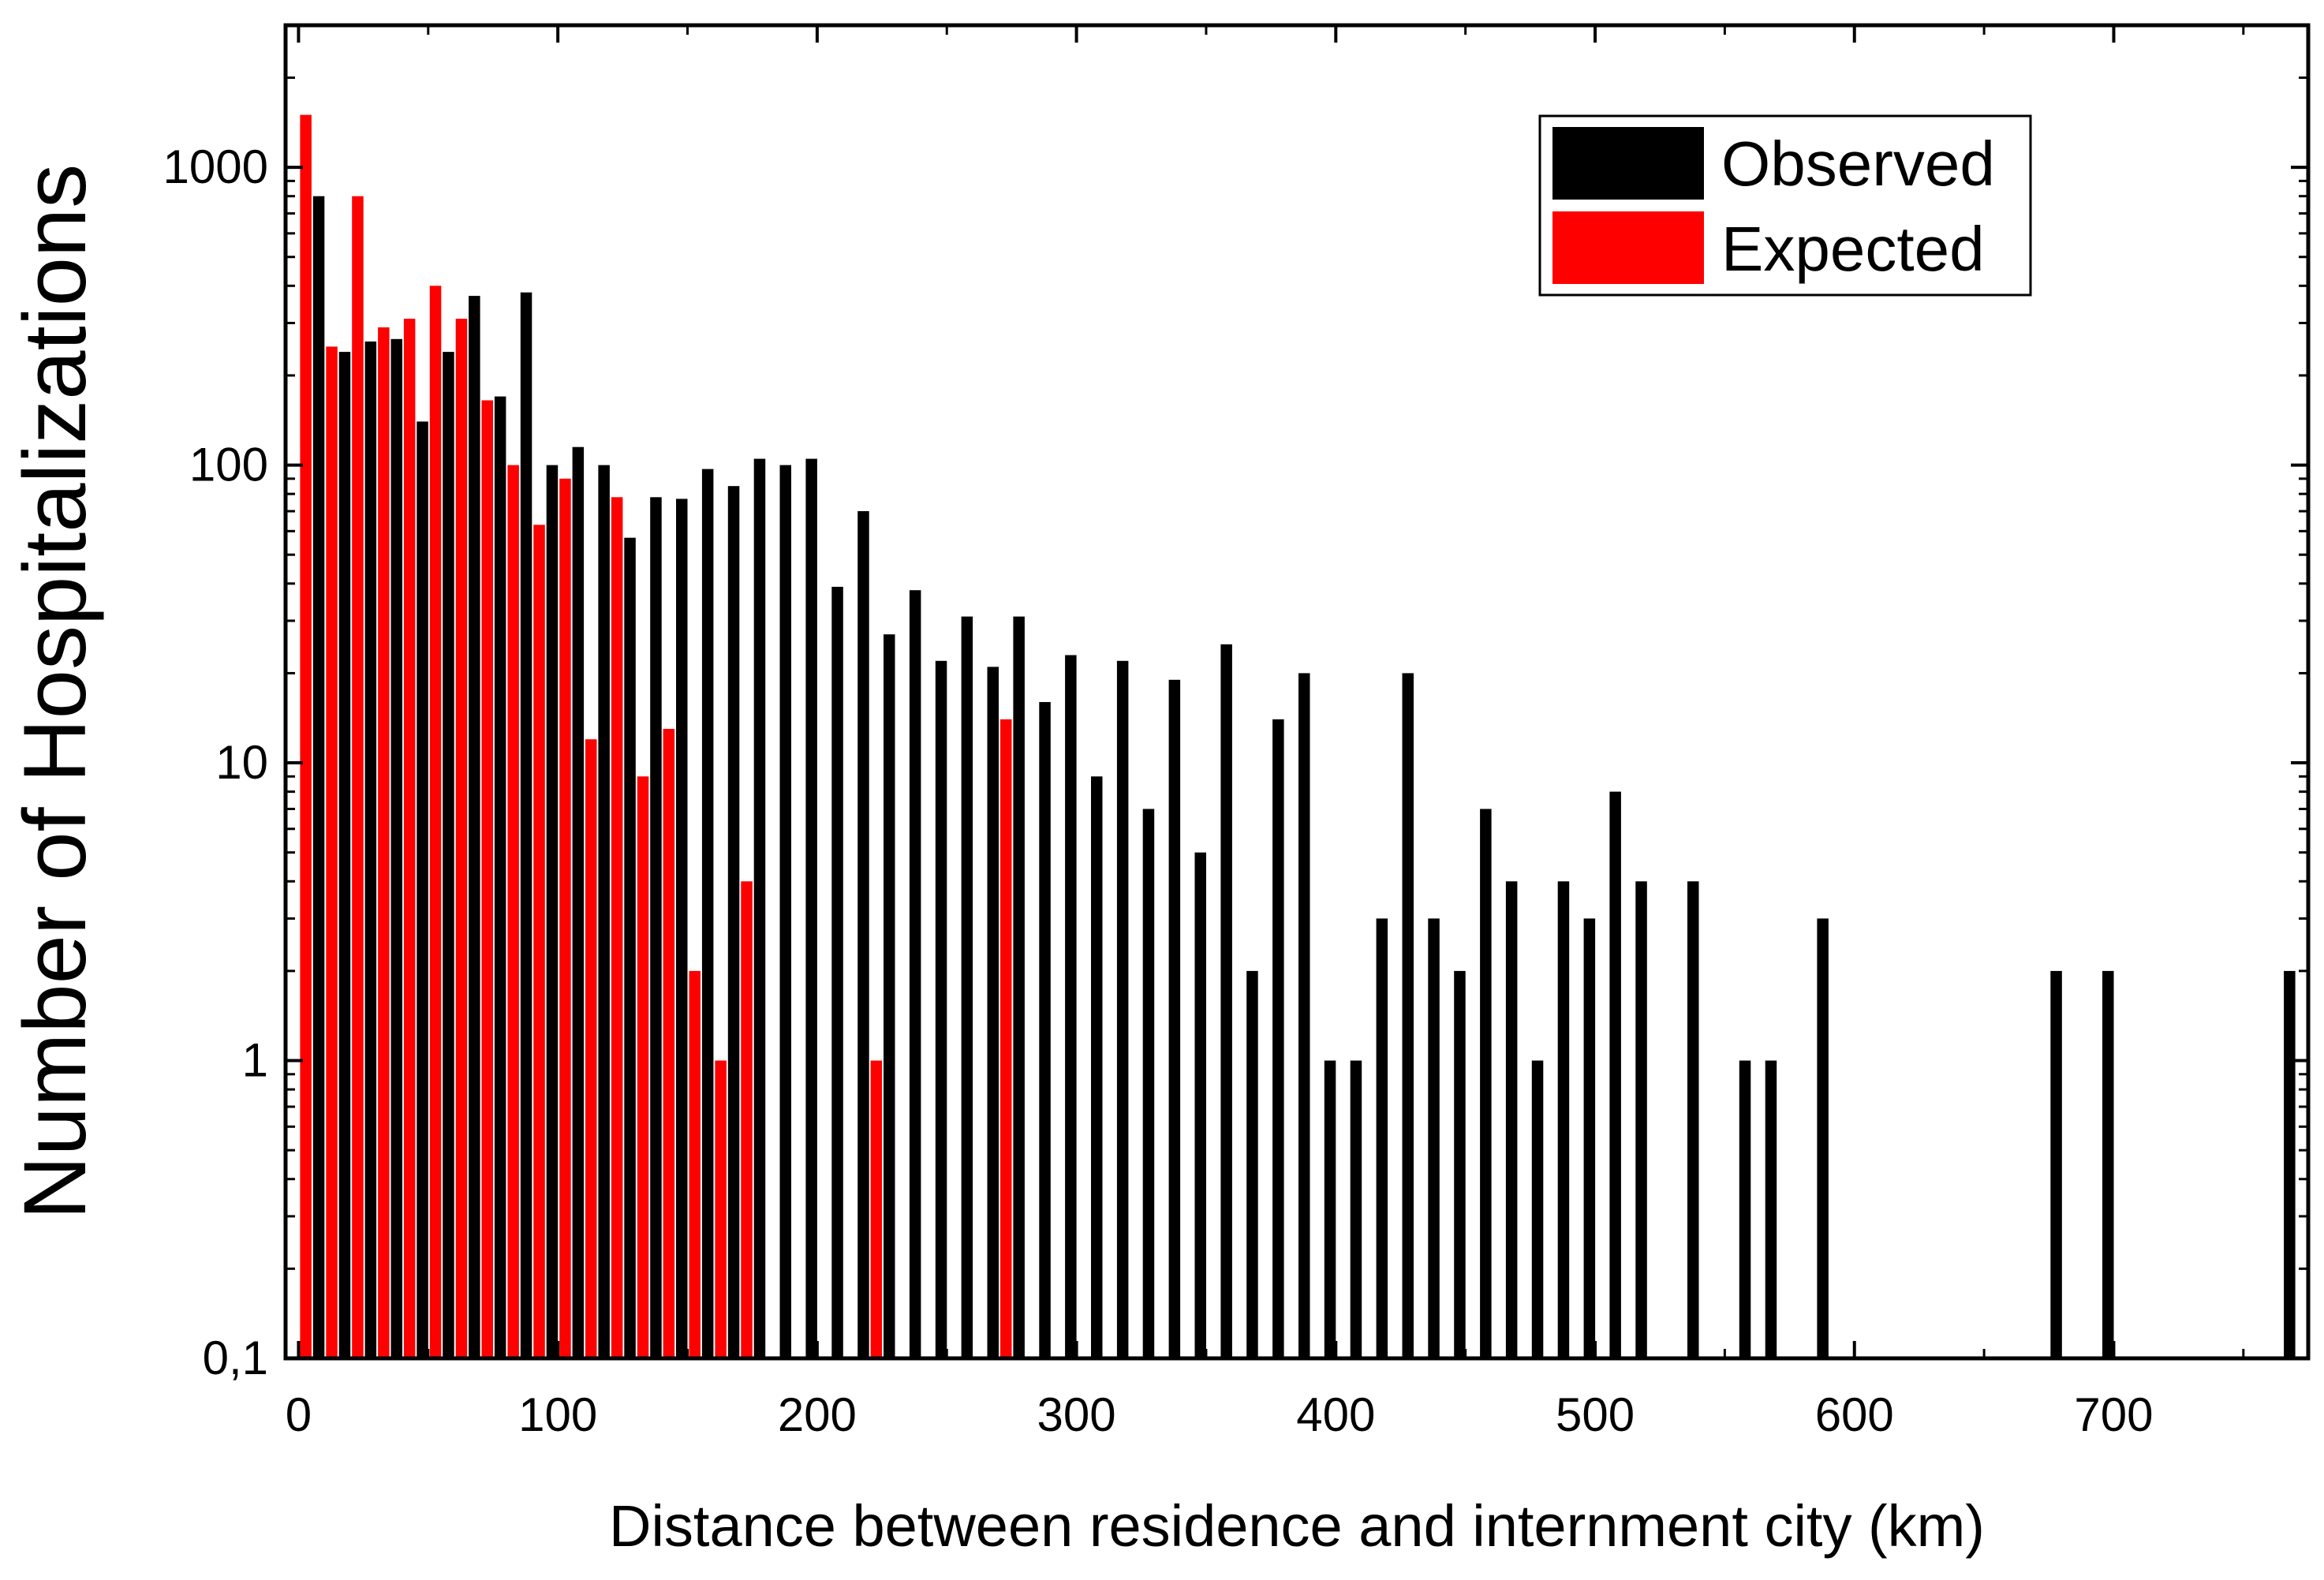  Describe the element at coordinates (255, 1061) in the screenshot. I see `y-tick-label: 1` at that location.